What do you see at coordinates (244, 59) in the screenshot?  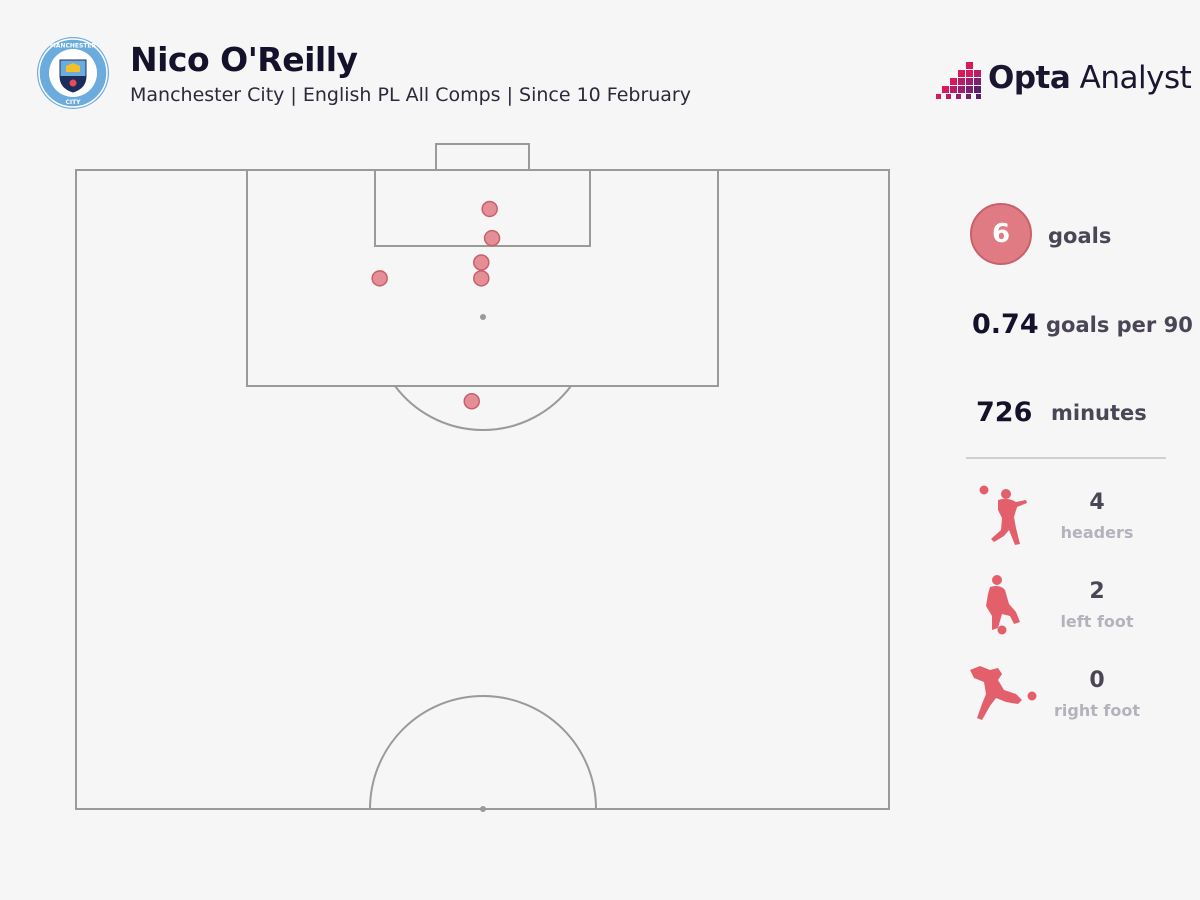 I see `page-title: Nico O'Reilly` at bounding box center [244, 59].